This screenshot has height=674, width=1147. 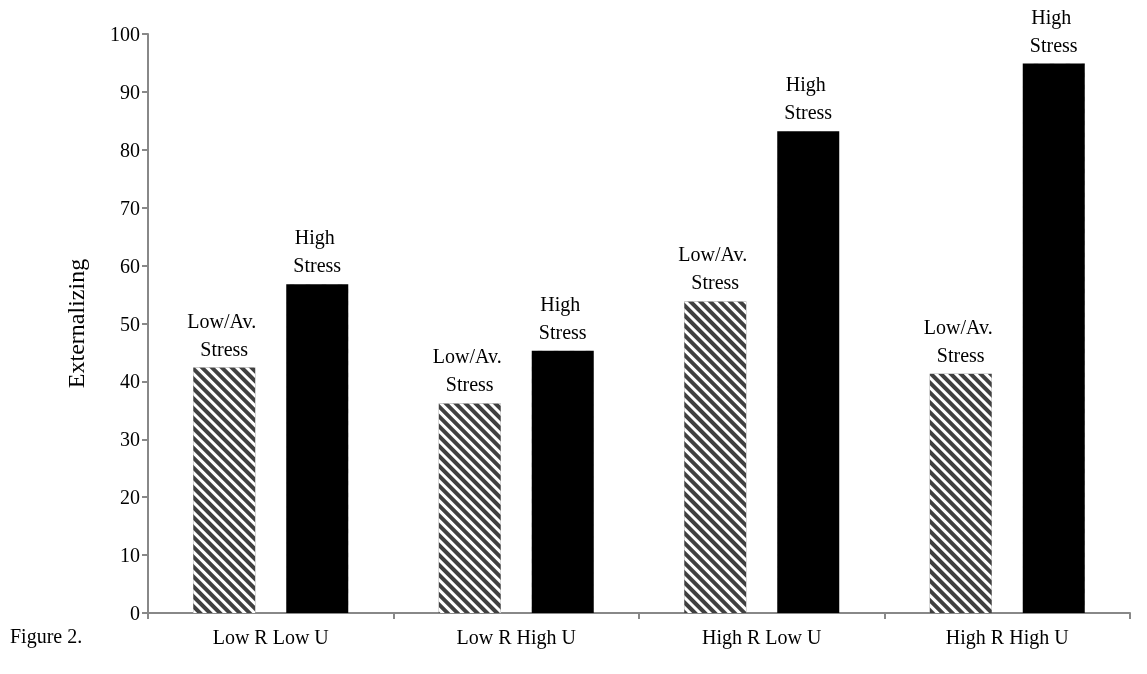 I want to click on y-tick-label: 70, so click(x=130, y=207).